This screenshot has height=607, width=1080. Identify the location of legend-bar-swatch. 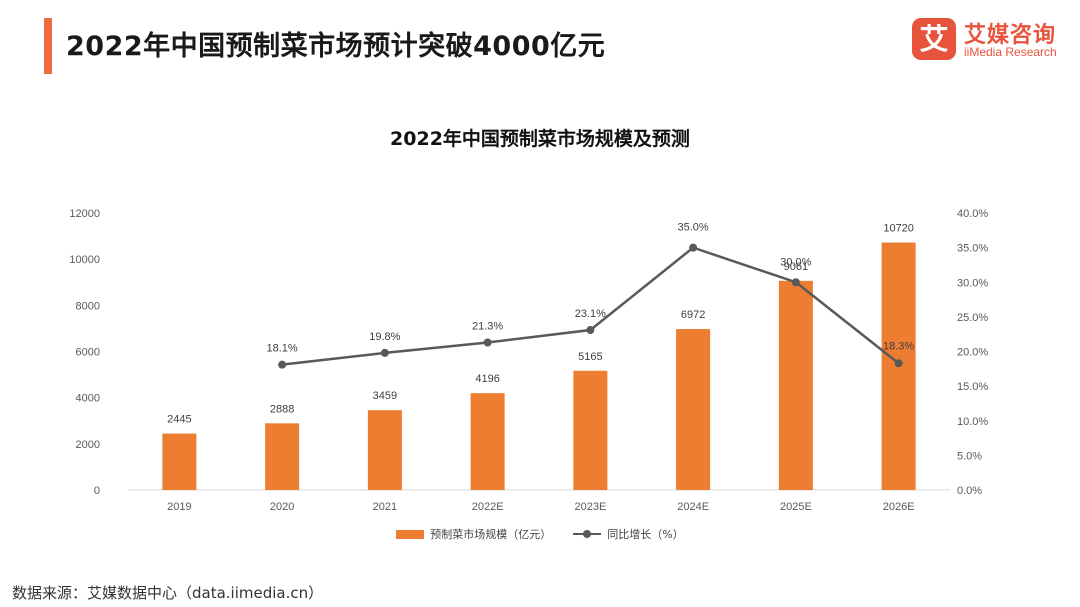
(410, 534).